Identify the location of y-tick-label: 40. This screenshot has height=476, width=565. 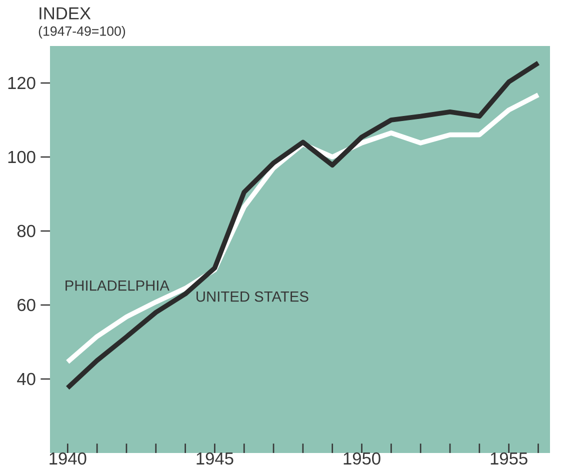
(26, 379).